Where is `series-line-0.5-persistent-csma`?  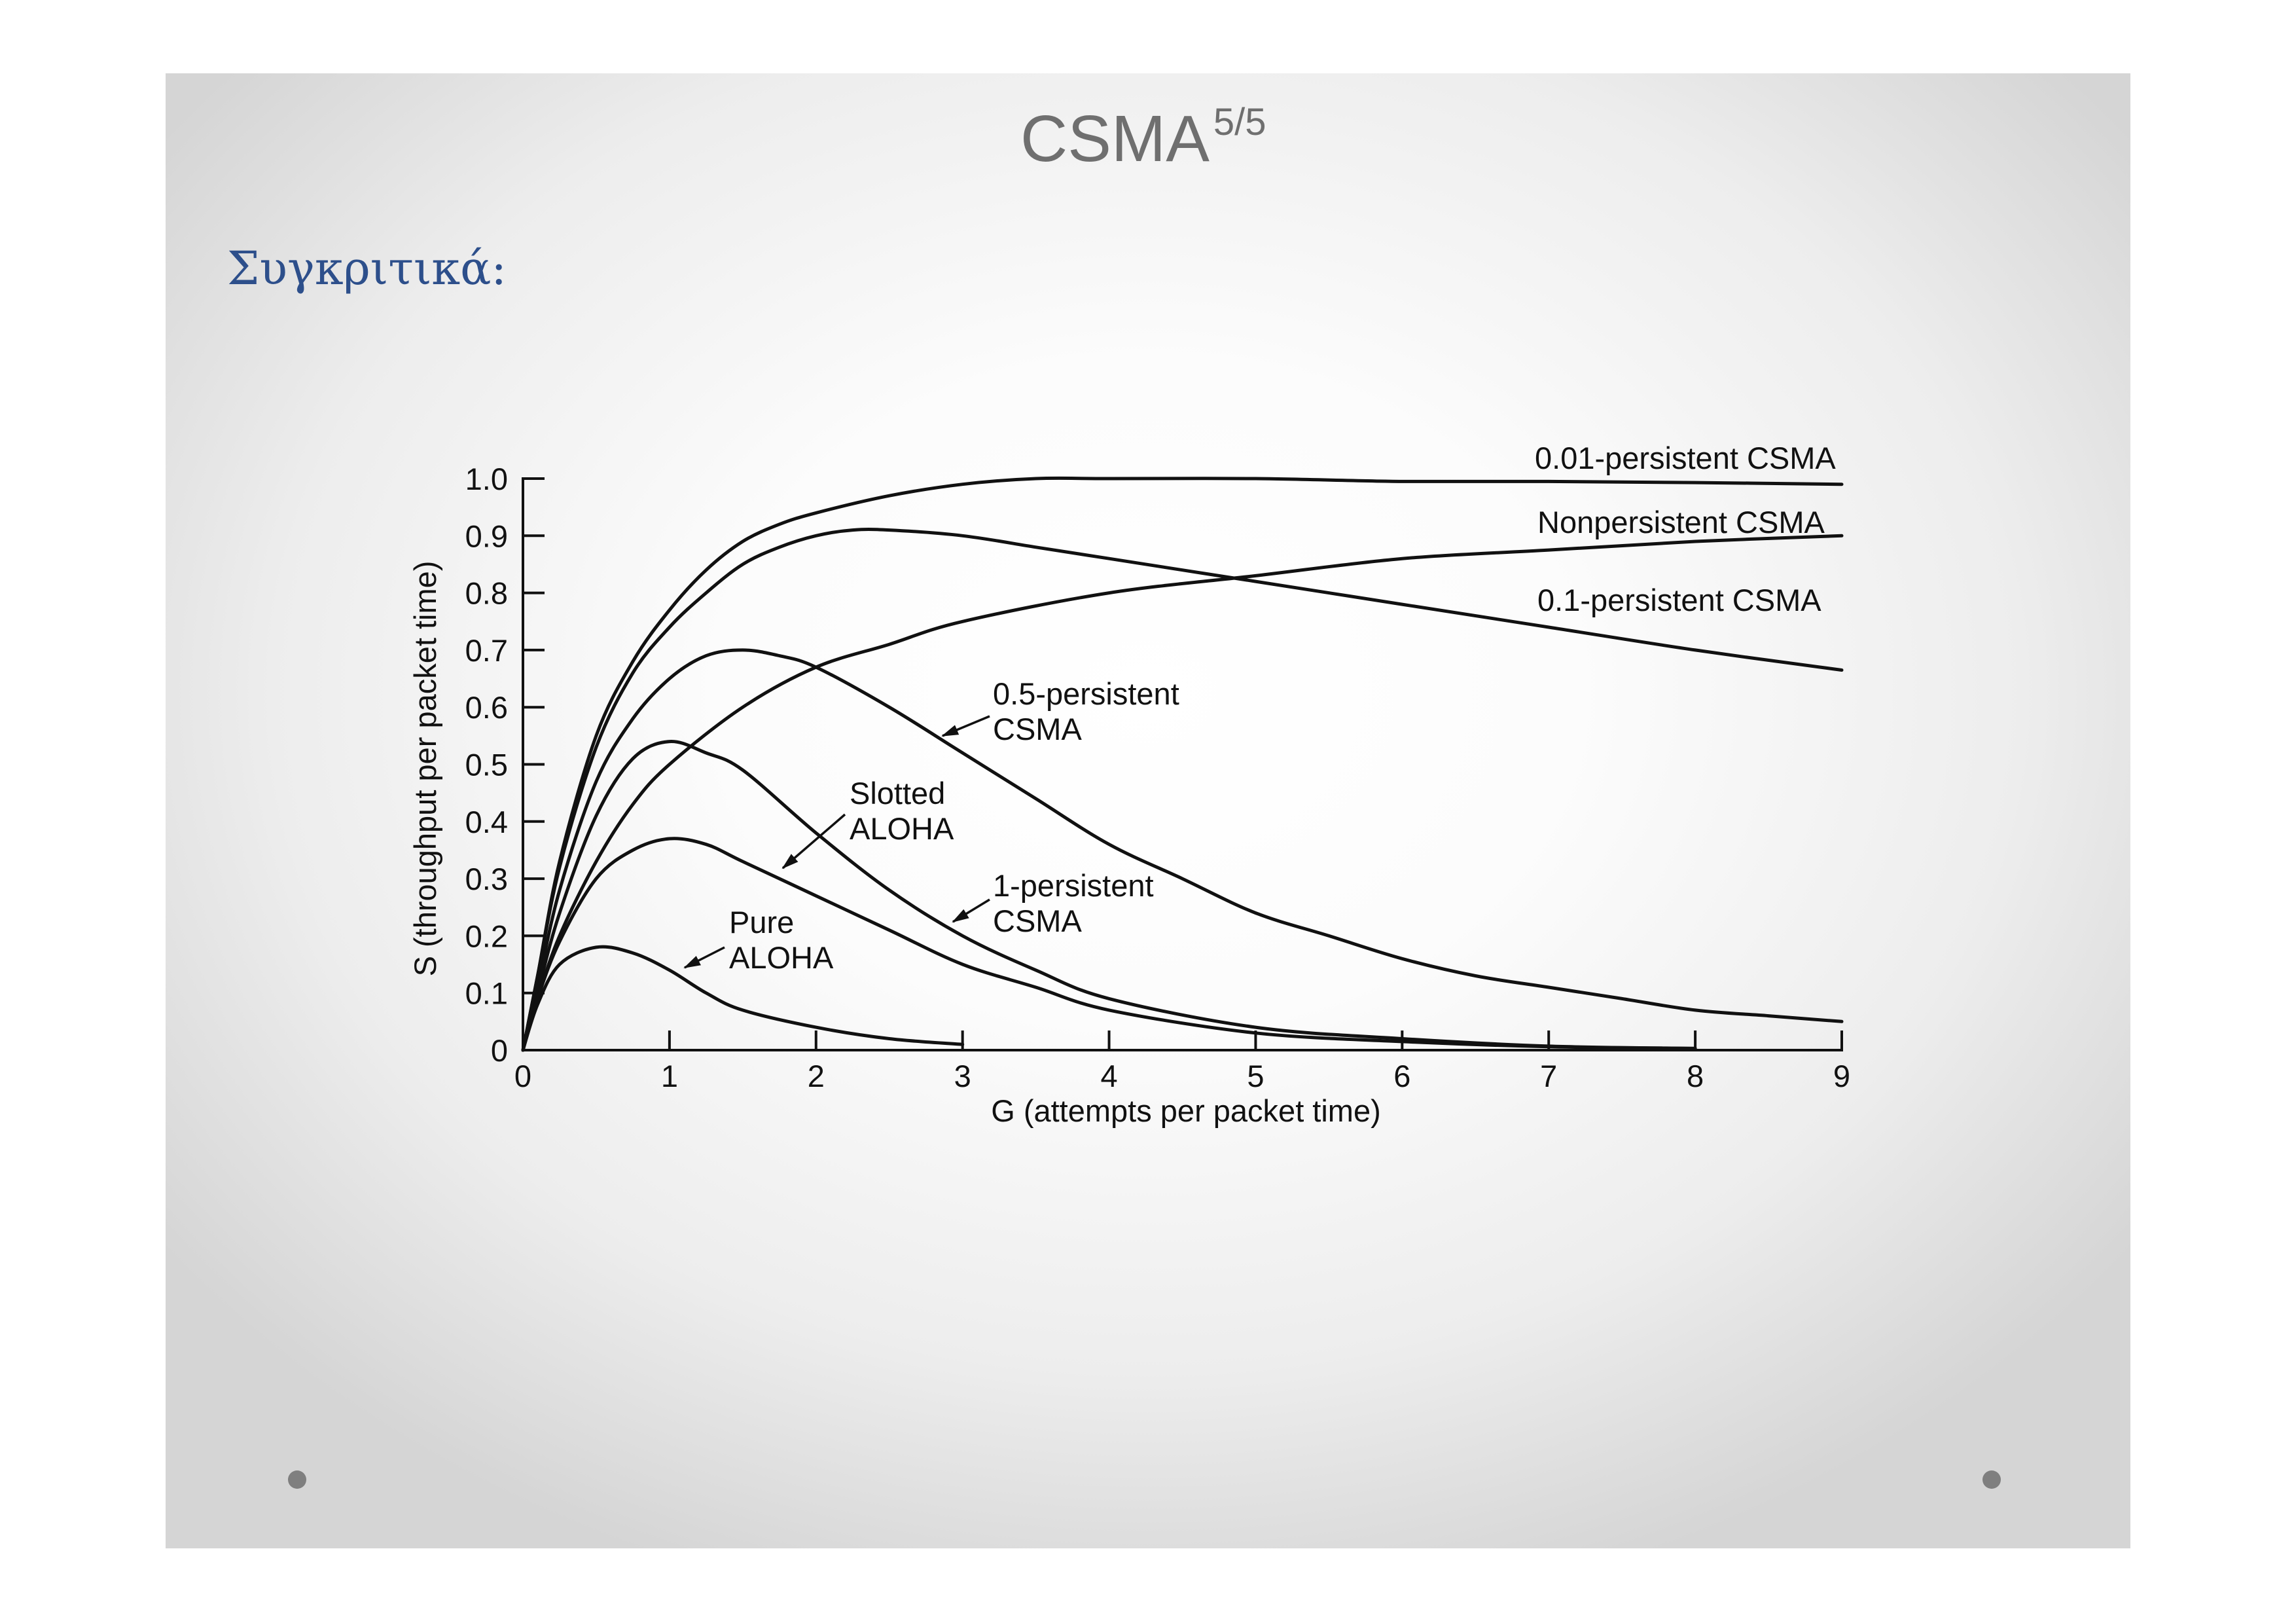 series-line-0.5-persistent-csma is located at coordinates (1182, 850).